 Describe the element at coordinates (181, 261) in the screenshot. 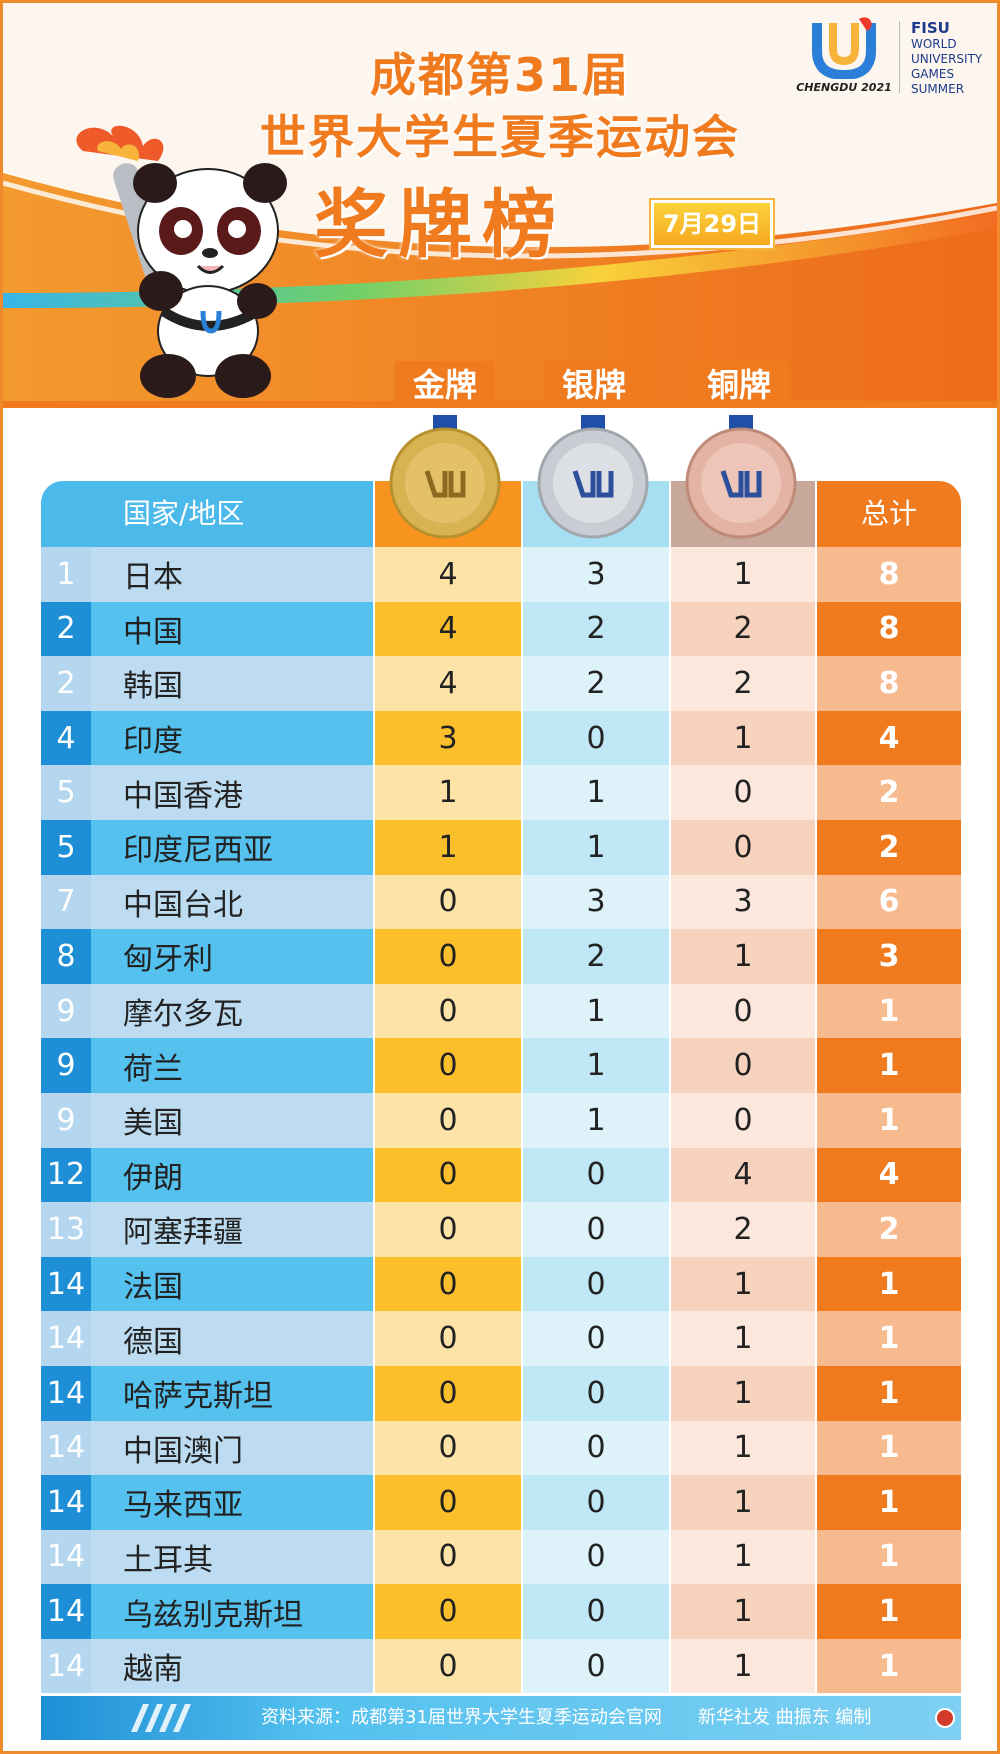

I see `panda-mascot-icon` at that location.